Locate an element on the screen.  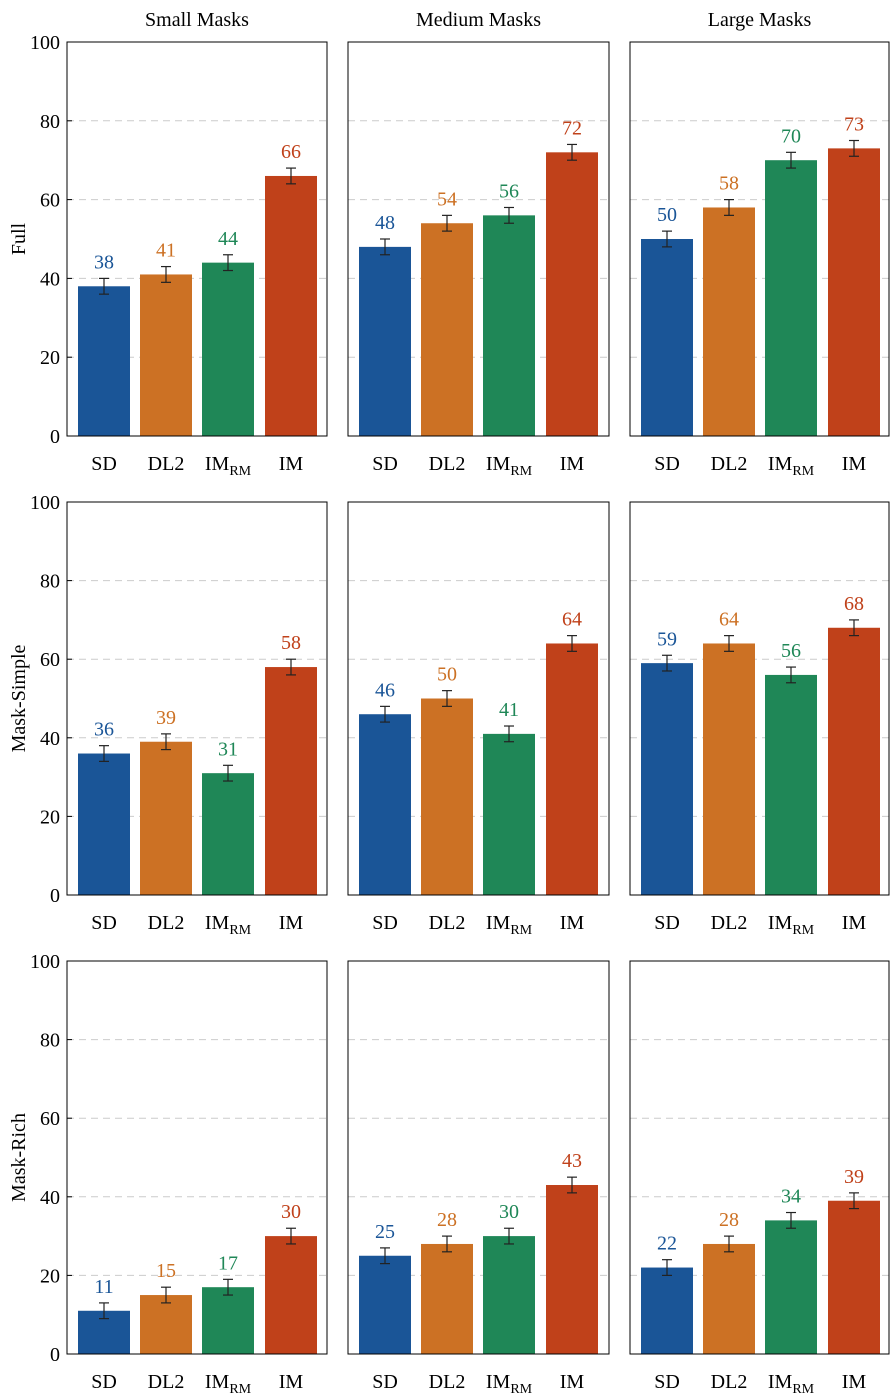
row-label: Mask-Rich is located at coordinates (19, 1157).